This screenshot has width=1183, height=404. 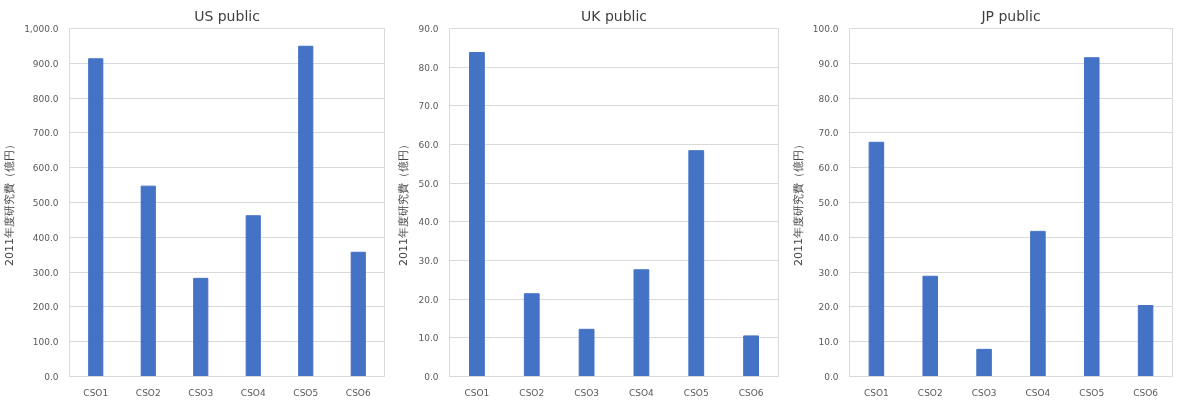 I want to click on y-tick-label: 300.0, so click(x=45, y=272).